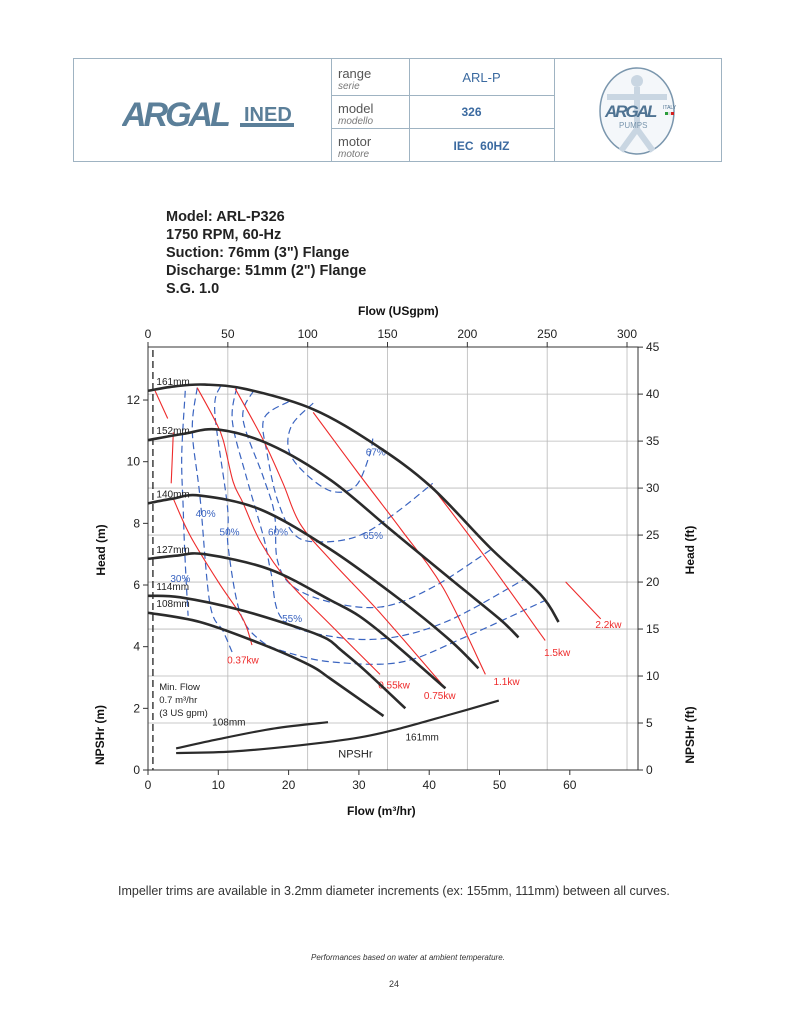  Describe the element at coordinates (471, 112) in the screenshot. I see `model-value: 326` at that location.